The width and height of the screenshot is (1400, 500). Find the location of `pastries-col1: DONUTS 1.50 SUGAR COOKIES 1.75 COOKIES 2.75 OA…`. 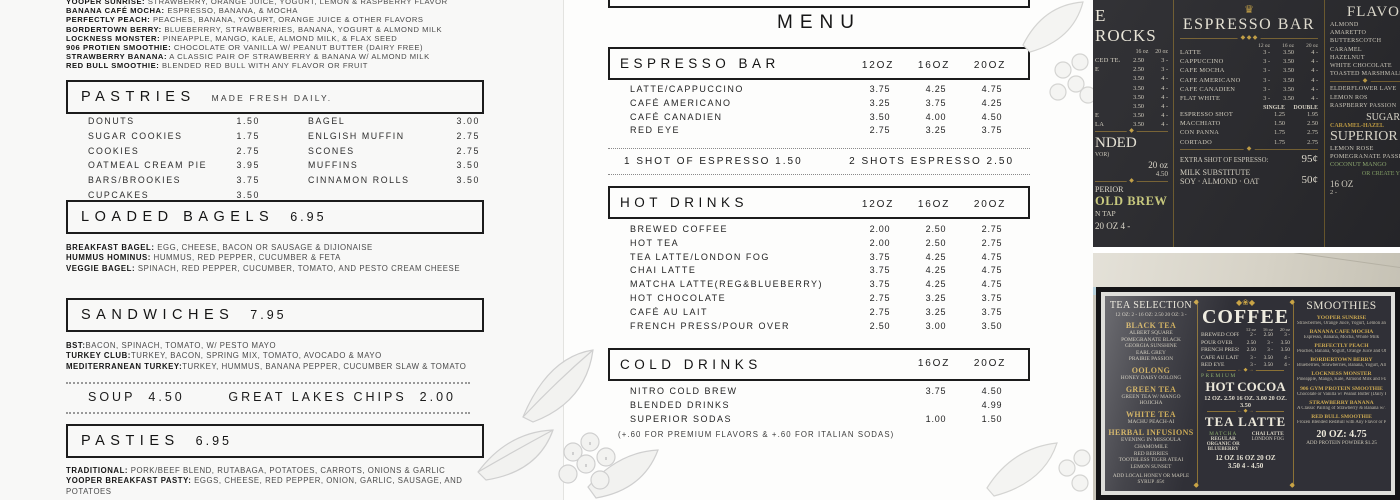

pastries-col1: DONUTS 1.50 SUGAR COOKIES 1.75 COOKIES 2.75 OA… is located at coordinates (174, 160).